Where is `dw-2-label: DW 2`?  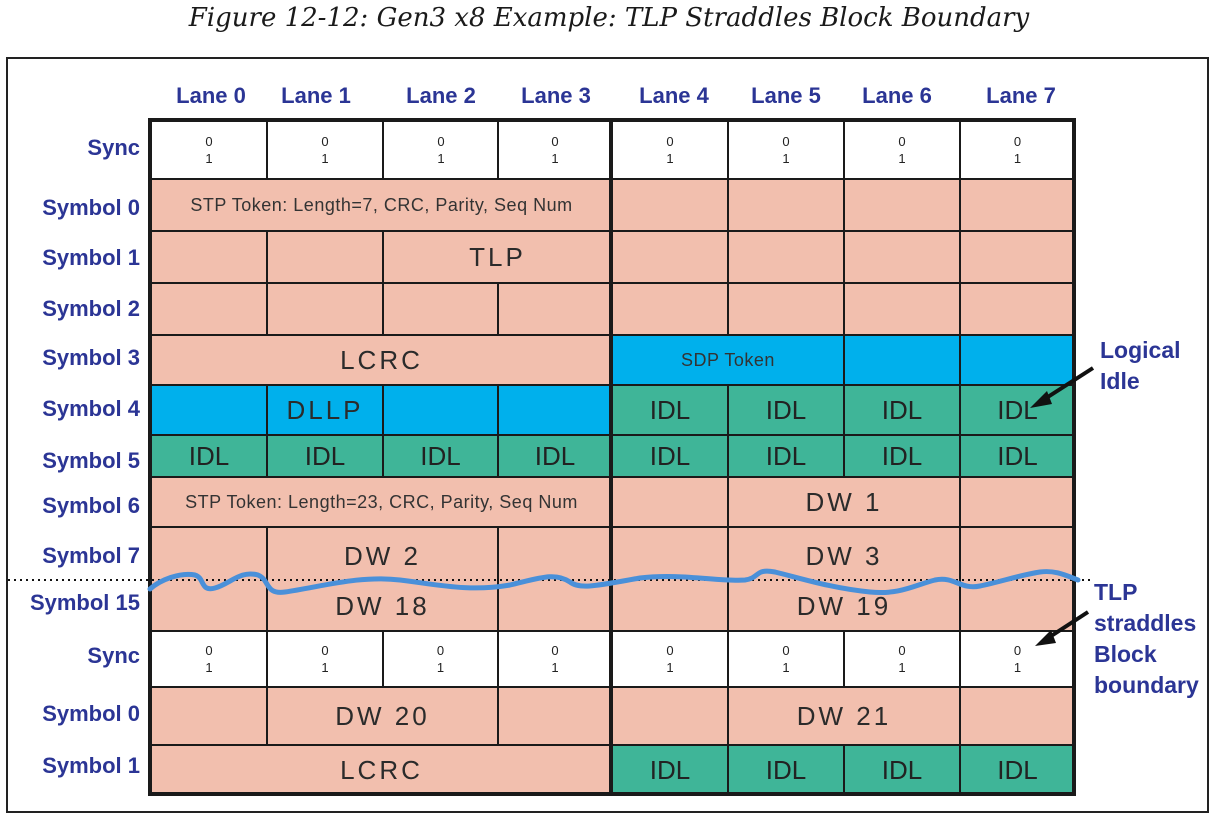 dw-2-label: DW 2 is located at coordinates (382, 555).